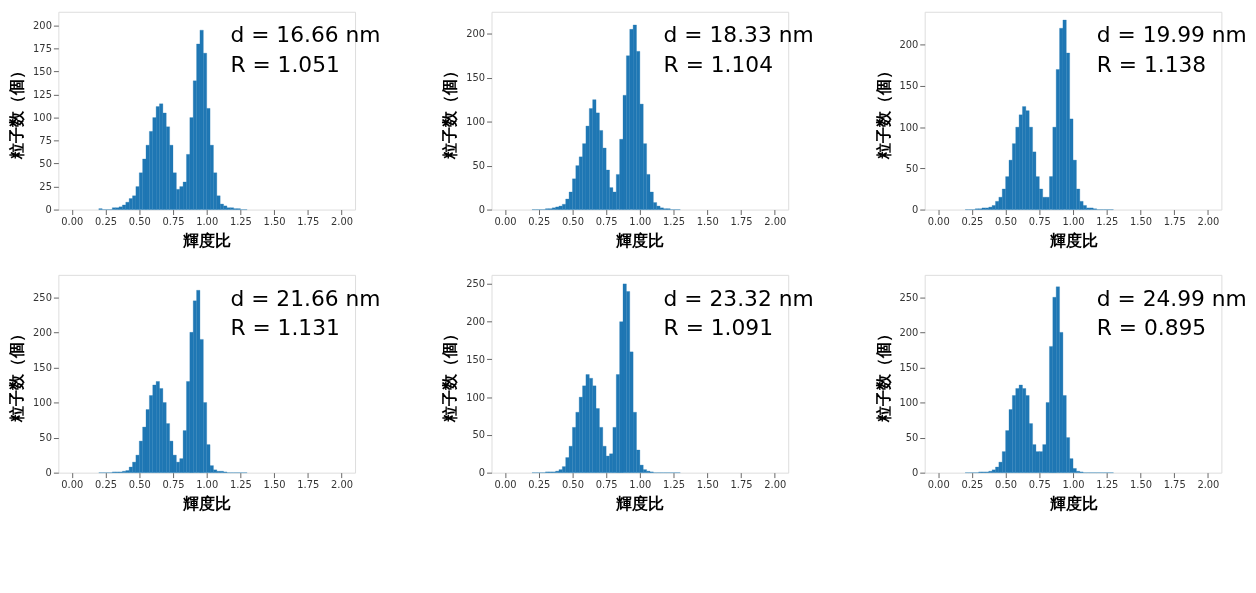  I want to click on y-tick-label: 125, so click(42, 95).